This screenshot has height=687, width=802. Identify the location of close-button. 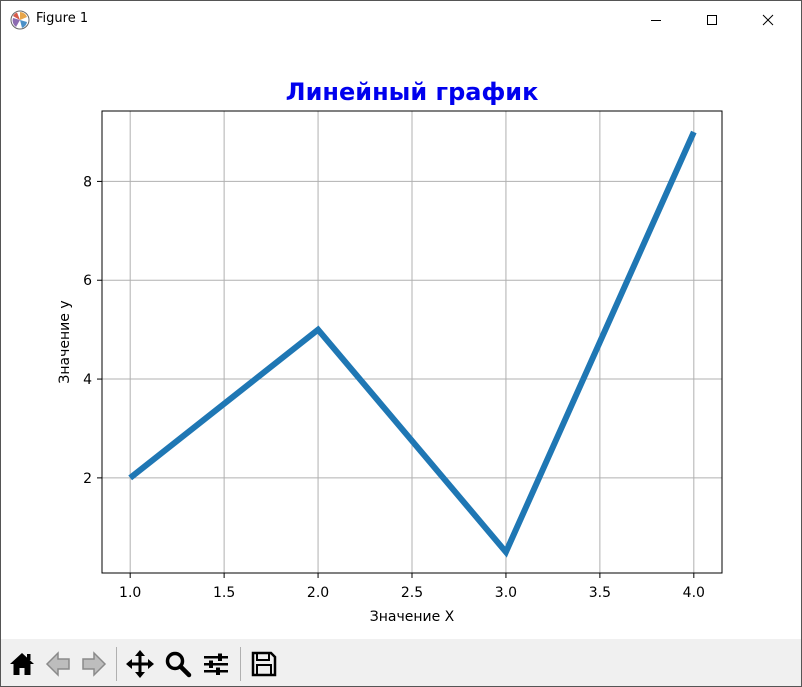
(768, 20).